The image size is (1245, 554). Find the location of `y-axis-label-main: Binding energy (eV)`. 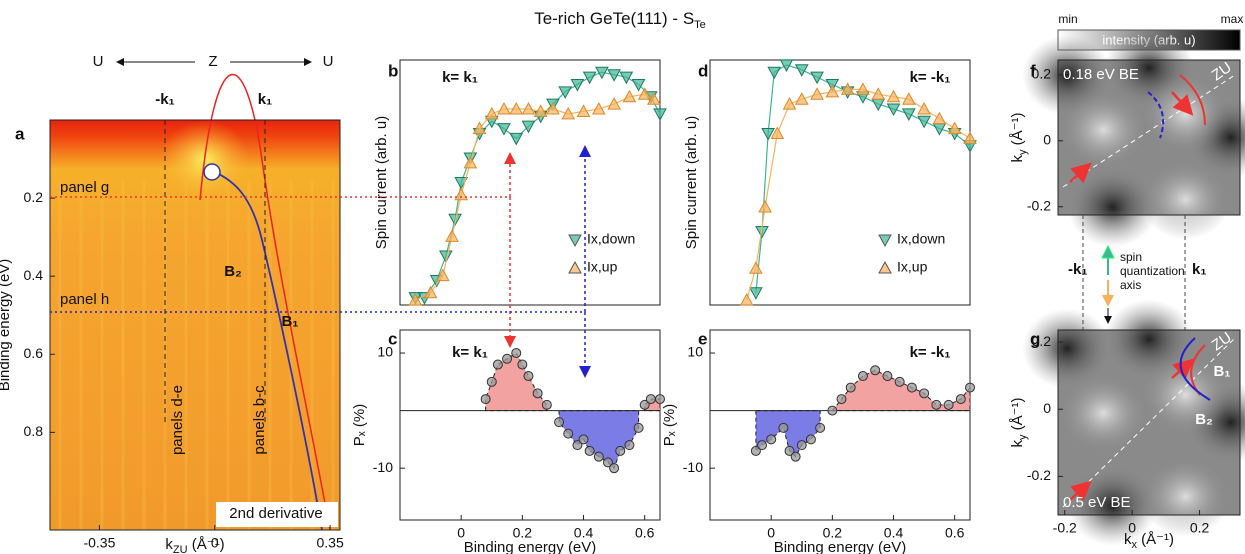

y-axis-label-main: Binding energy (eV) is located at coordinates (6, 325).